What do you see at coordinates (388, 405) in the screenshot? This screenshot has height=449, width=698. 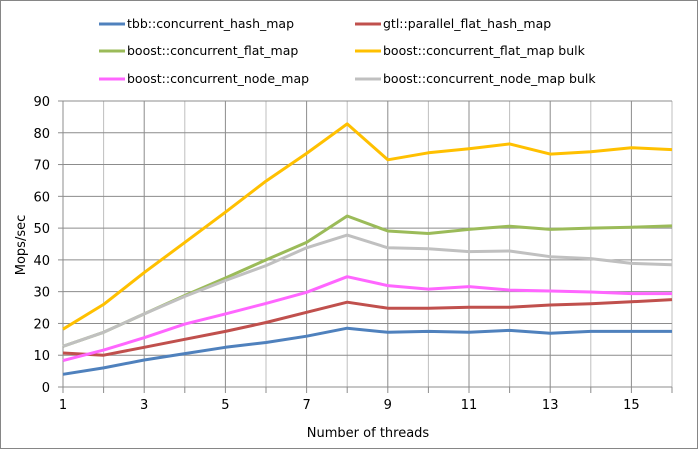 I see `x-tick-label: 9` at bounding box center [388, 405].